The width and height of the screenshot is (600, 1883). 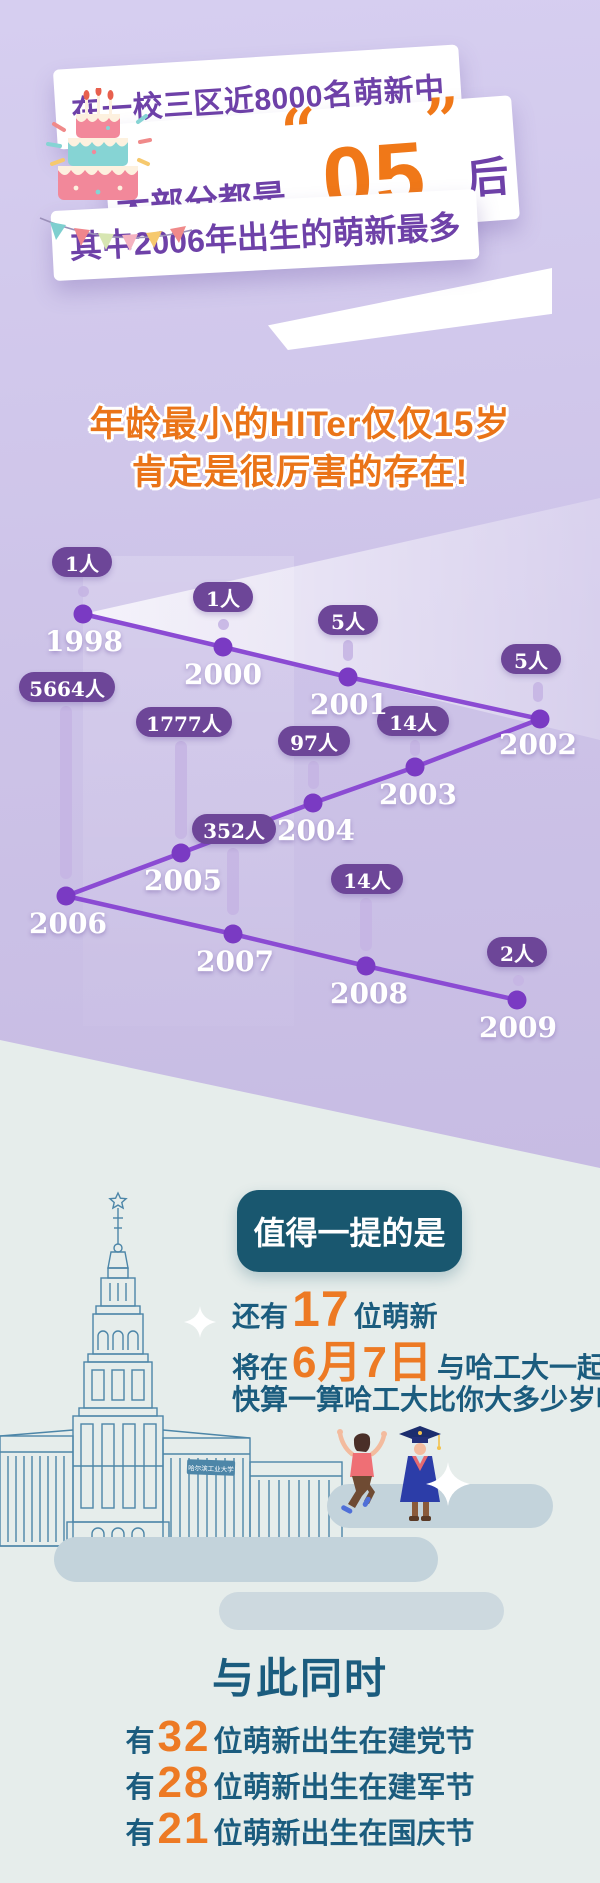 What do you see at coordinates (299, 131) in the screenshot?
I see `open-quote-mark: “` at bounding box center [299, 131].